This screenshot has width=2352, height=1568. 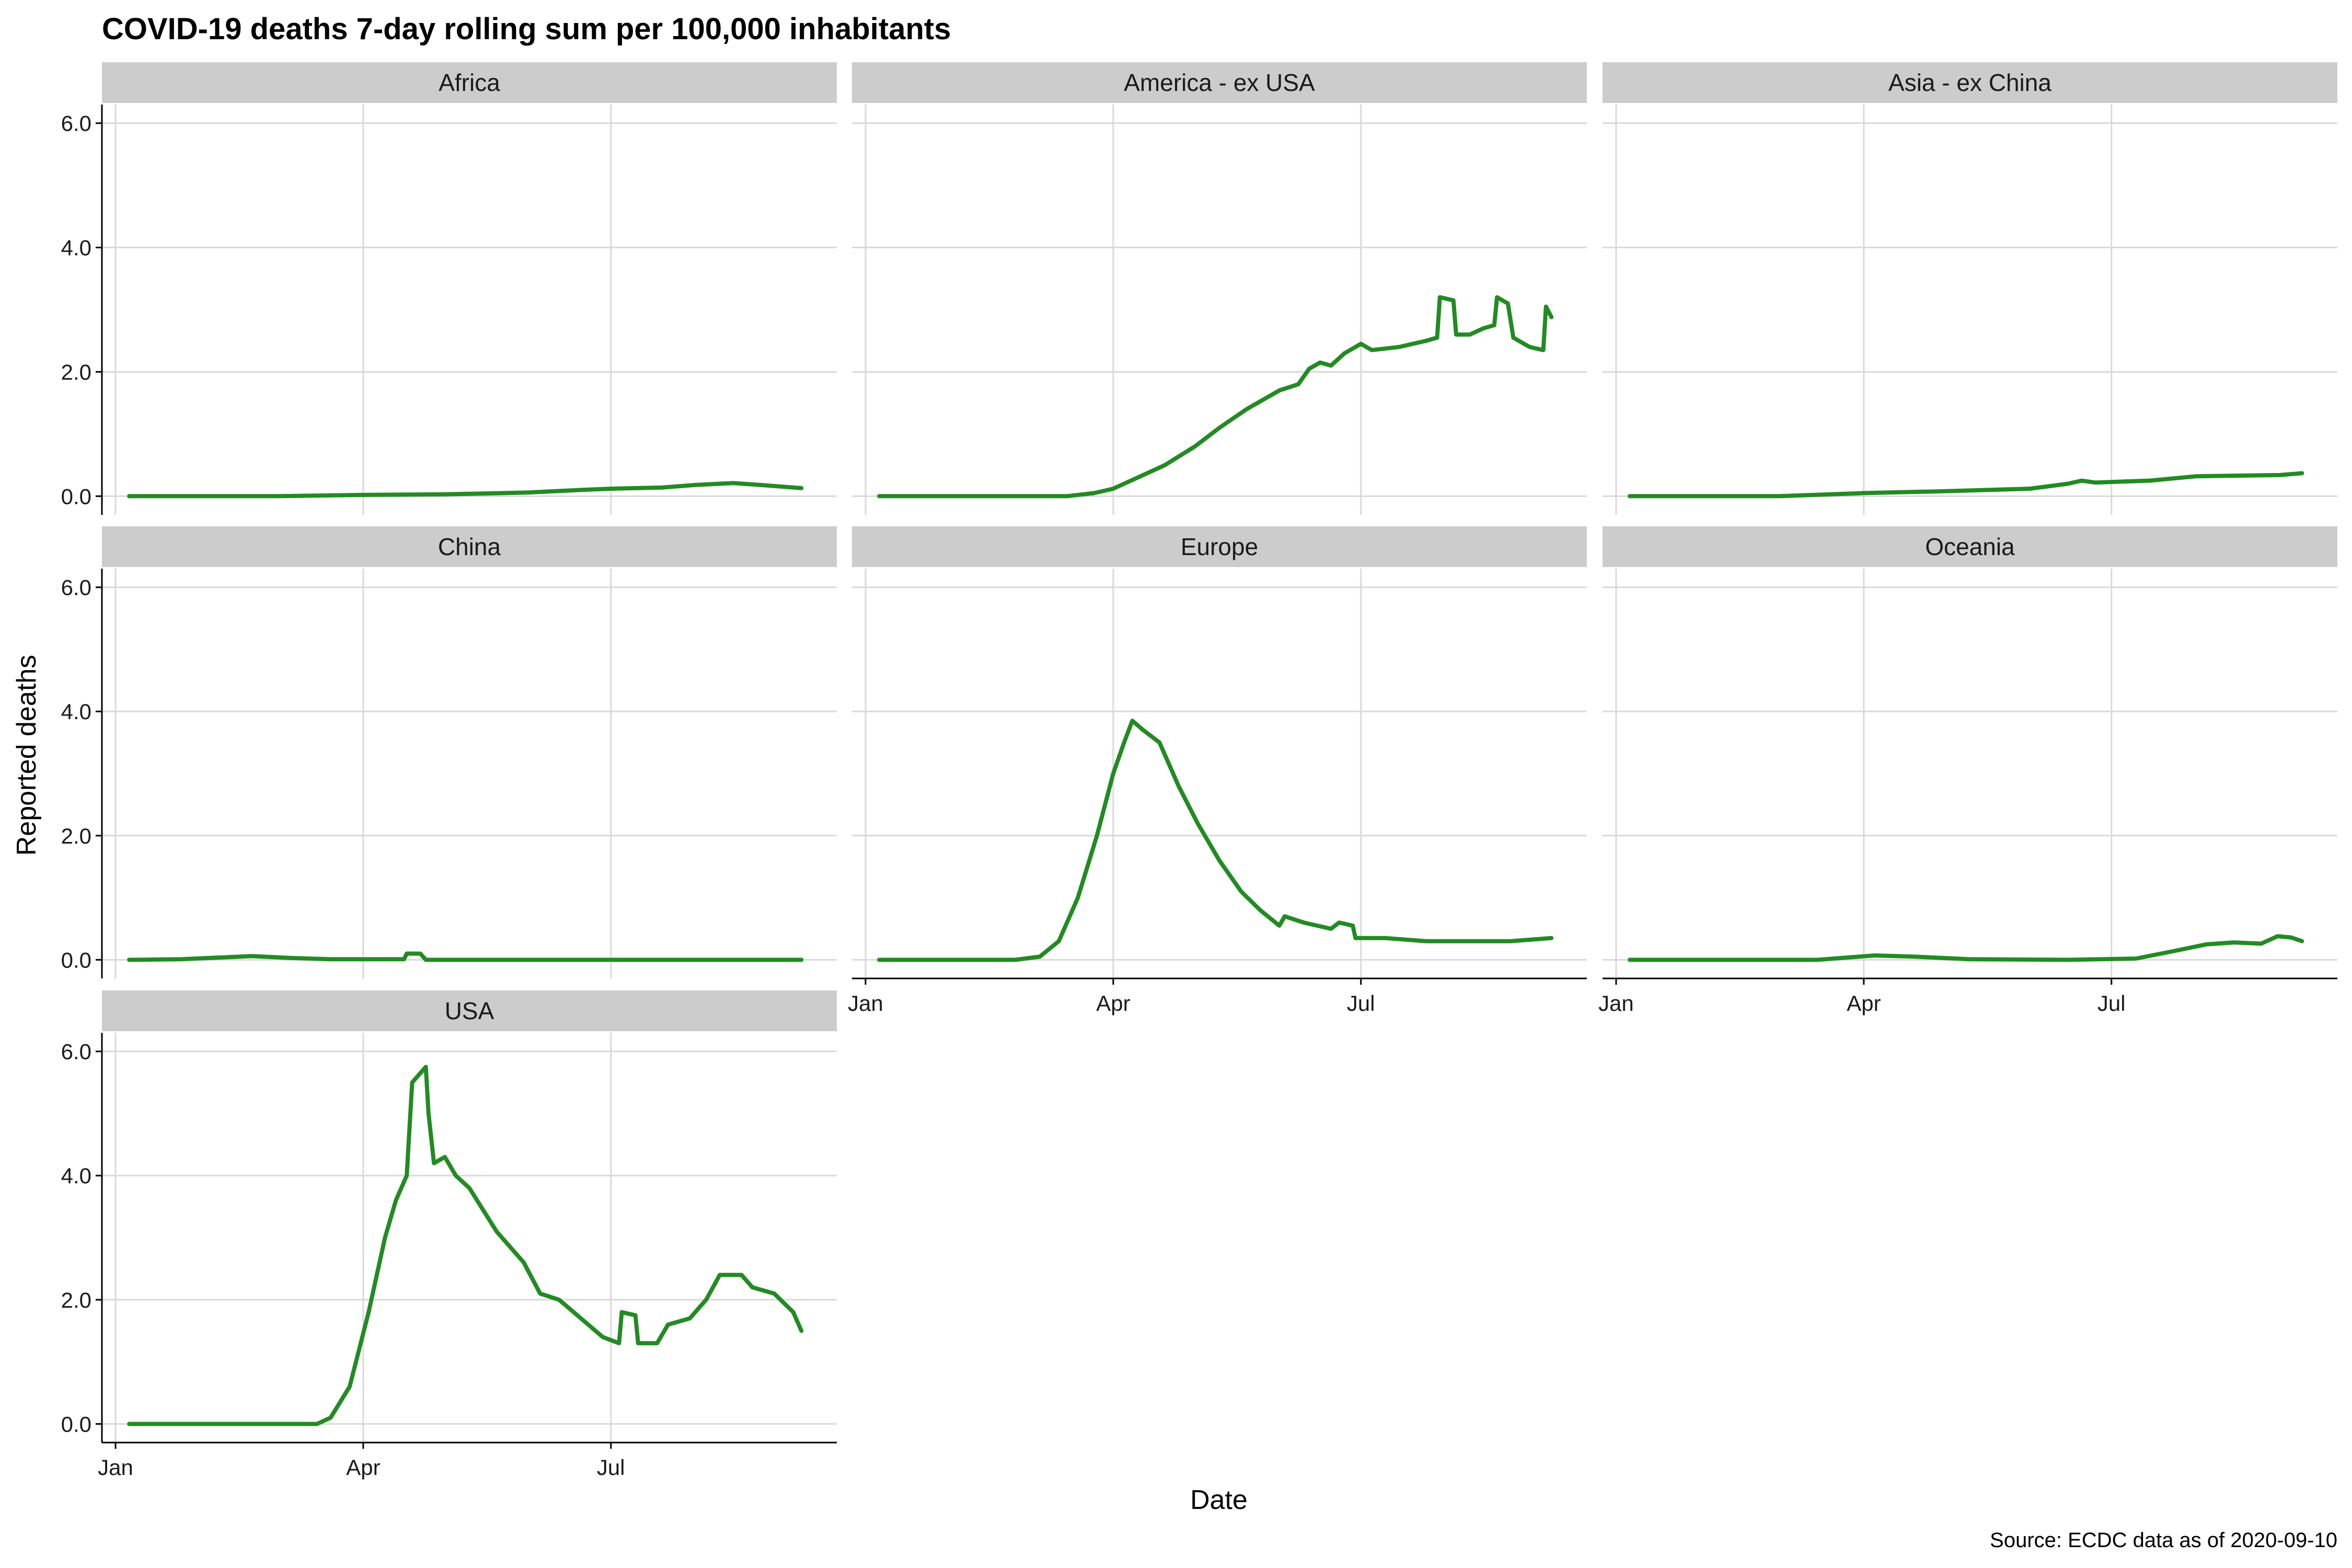 What do you see at coordinates (1966, 948) in the screenshot?
I see `series-line-oceania` at bounding box center [1966, 948].